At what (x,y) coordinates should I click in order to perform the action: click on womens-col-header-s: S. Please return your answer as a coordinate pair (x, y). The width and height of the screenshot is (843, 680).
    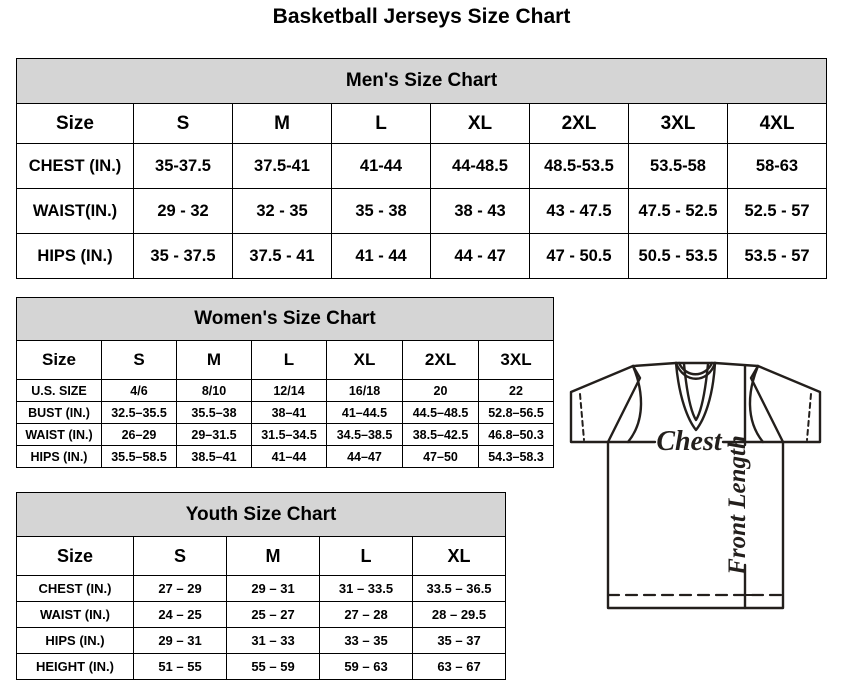
    Looking at the image, I should click on (139, 360).